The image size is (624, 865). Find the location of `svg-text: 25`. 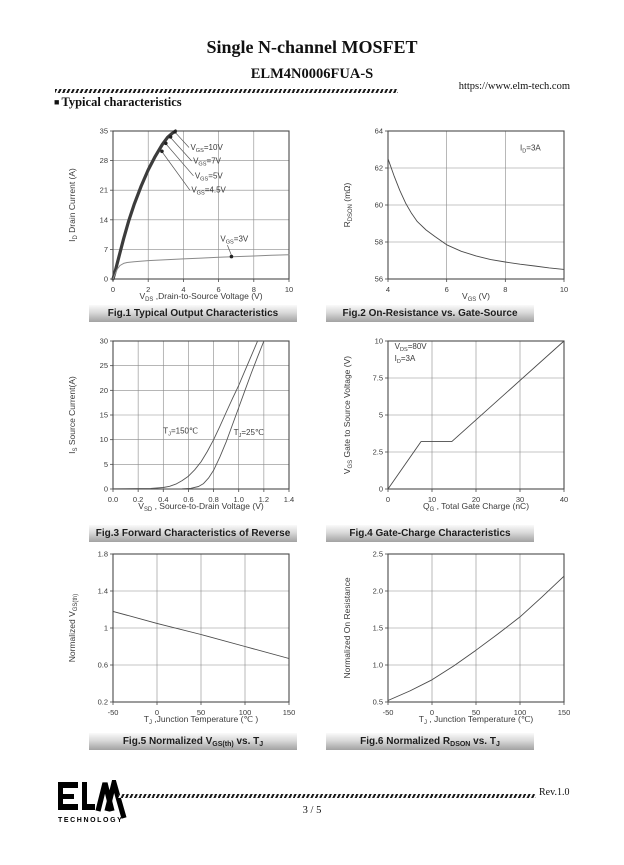

svg-text: 25 is located at coordinates (104, 365).